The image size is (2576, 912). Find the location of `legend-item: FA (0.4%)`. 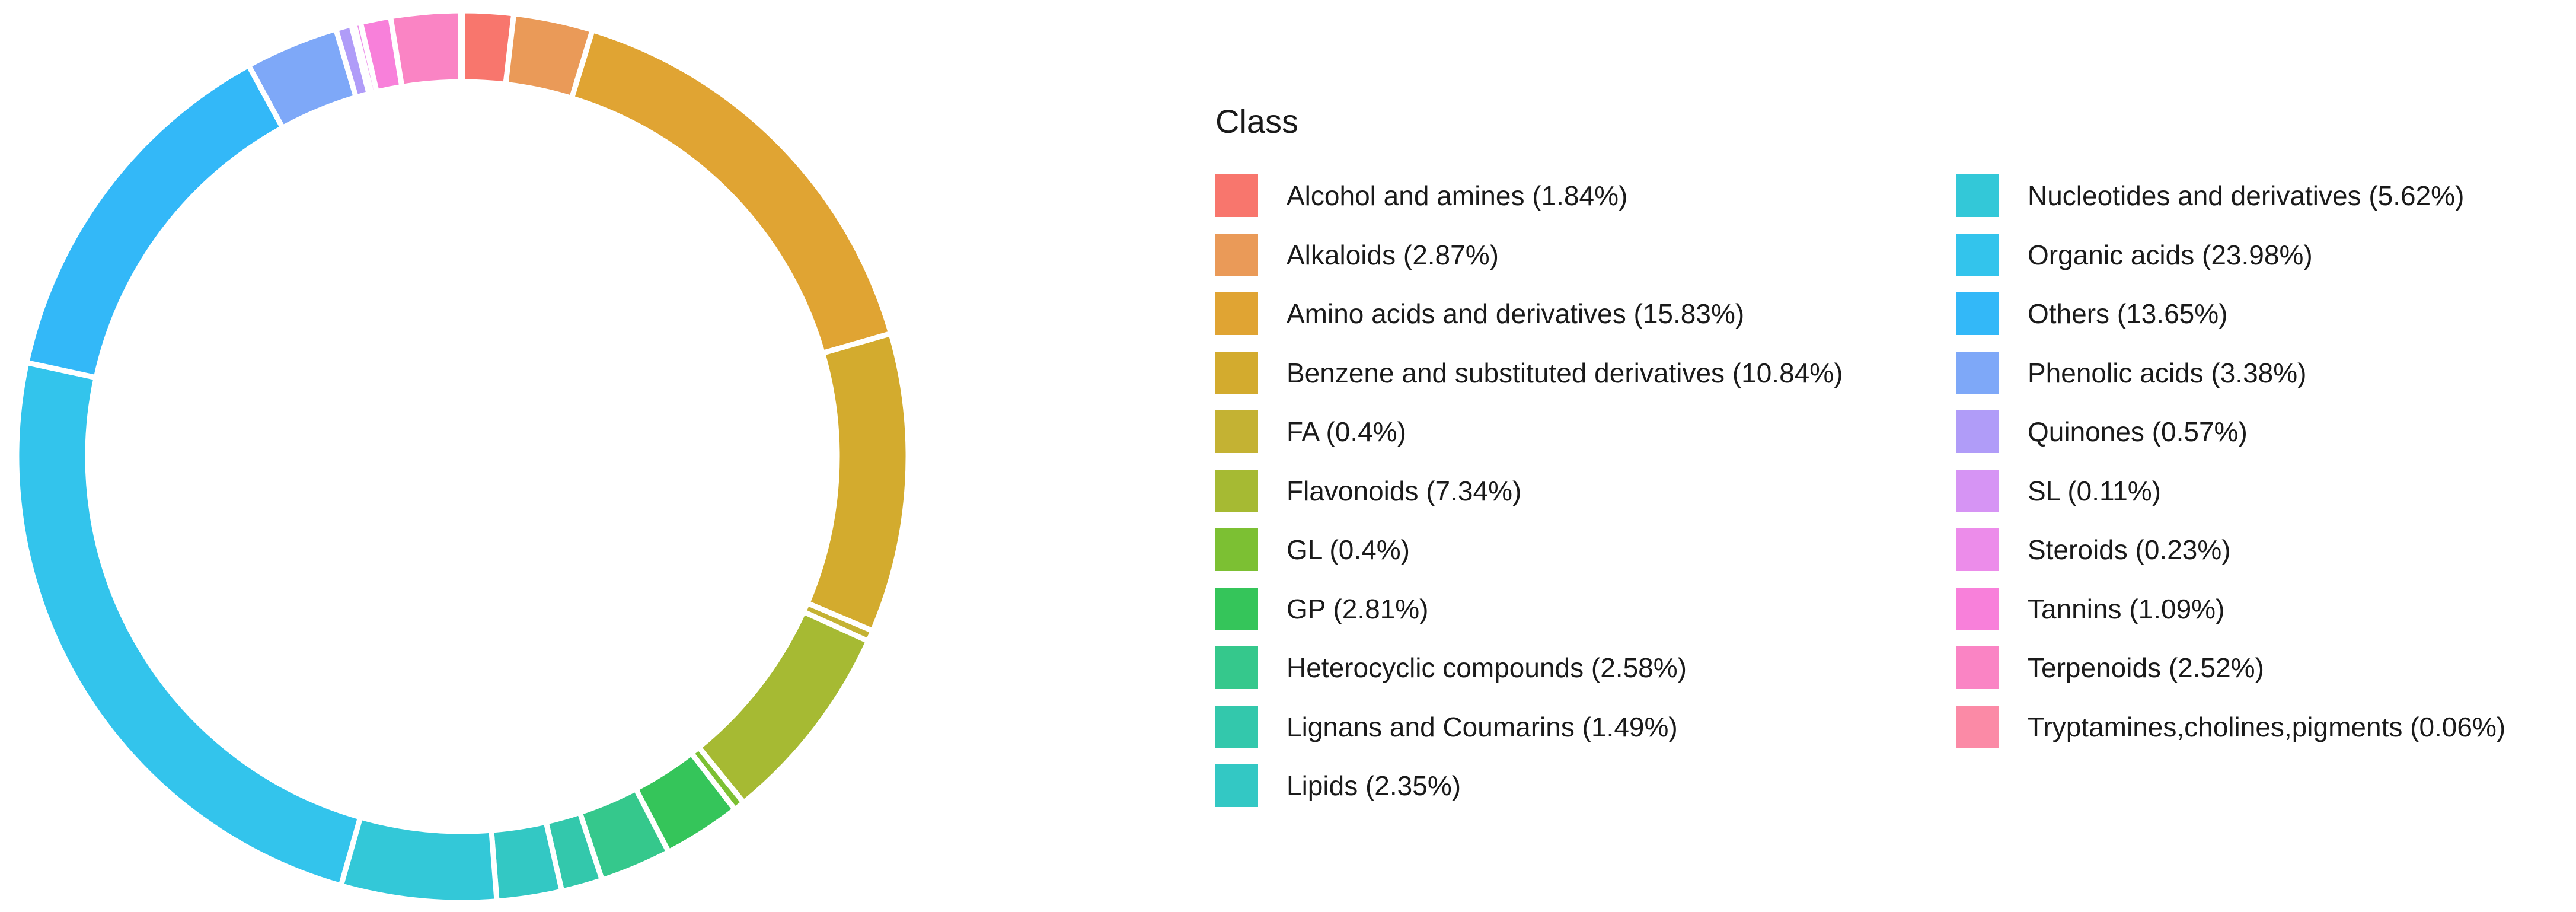

legend-item: FA (0.4%) is located at coordinates (1310, 431).